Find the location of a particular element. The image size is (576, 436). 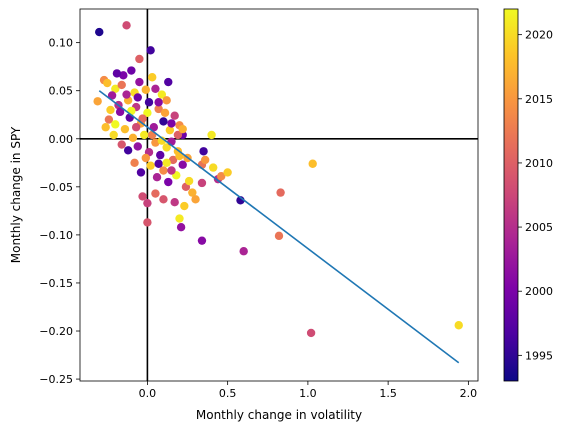

x-tick-label: 0.0 is located at coordinates (148, 393).